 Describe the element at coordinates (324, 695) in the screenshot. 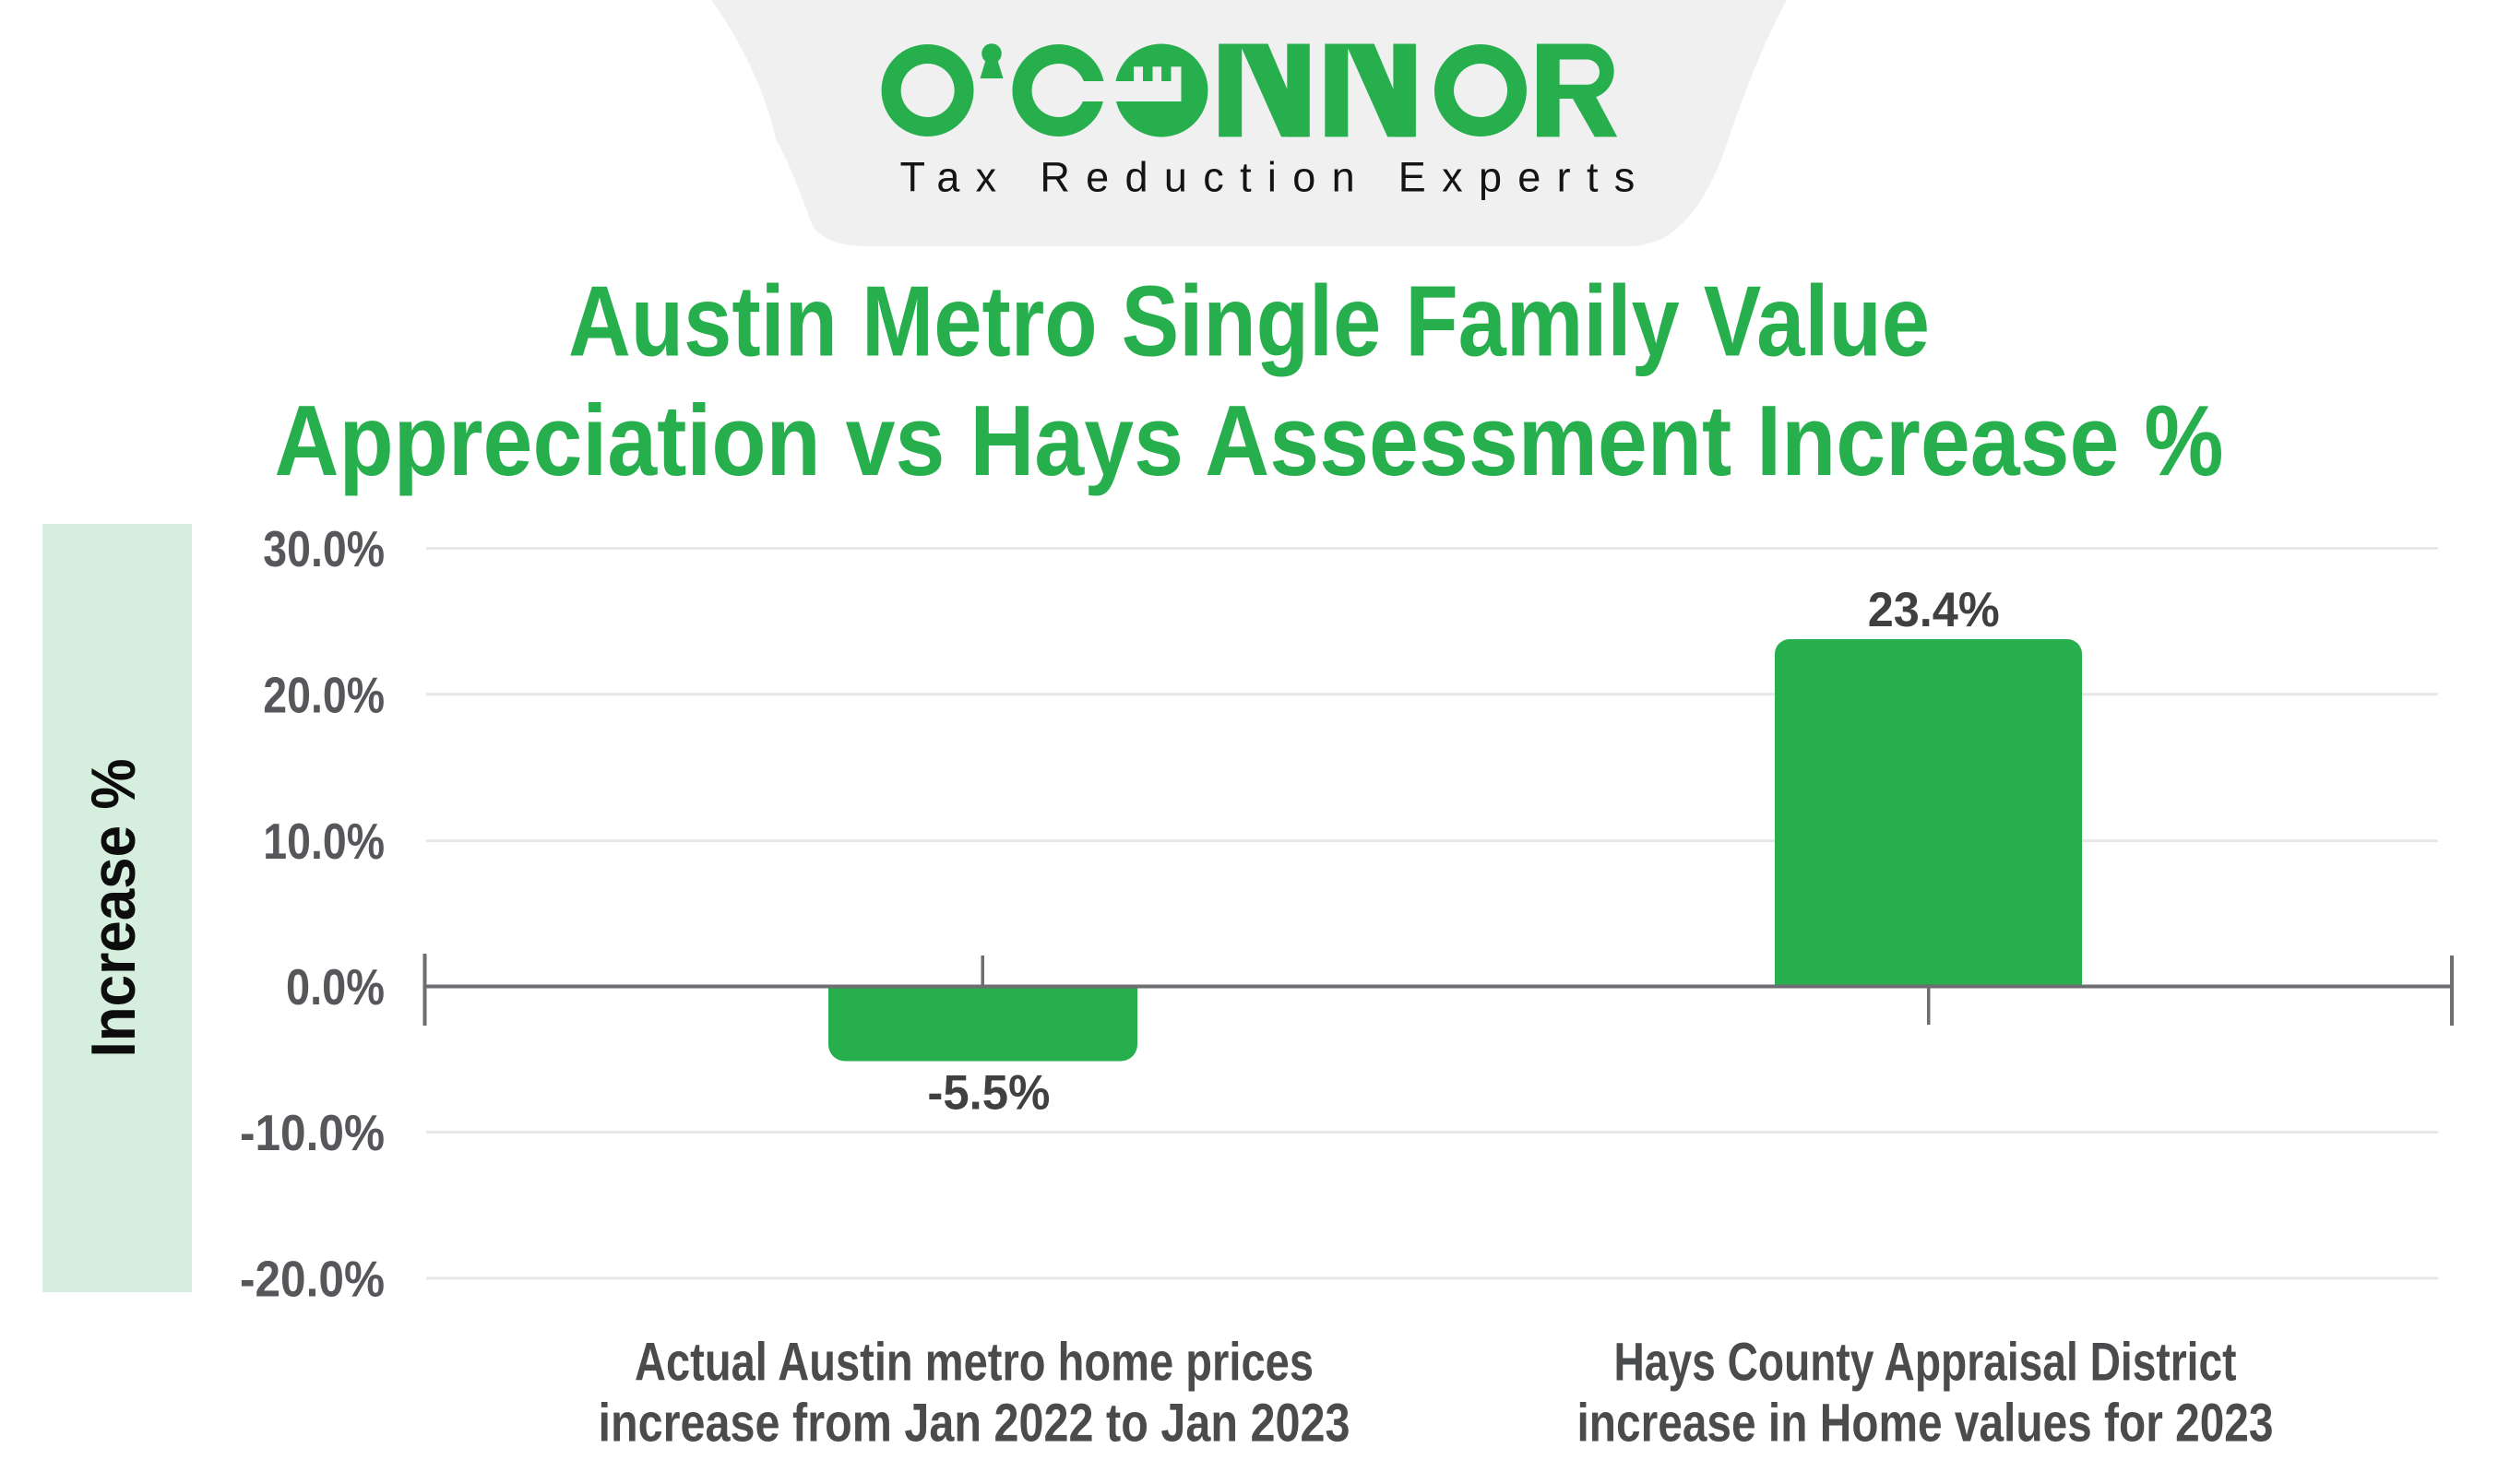

I see `svg-text: 20.0%` at that location.